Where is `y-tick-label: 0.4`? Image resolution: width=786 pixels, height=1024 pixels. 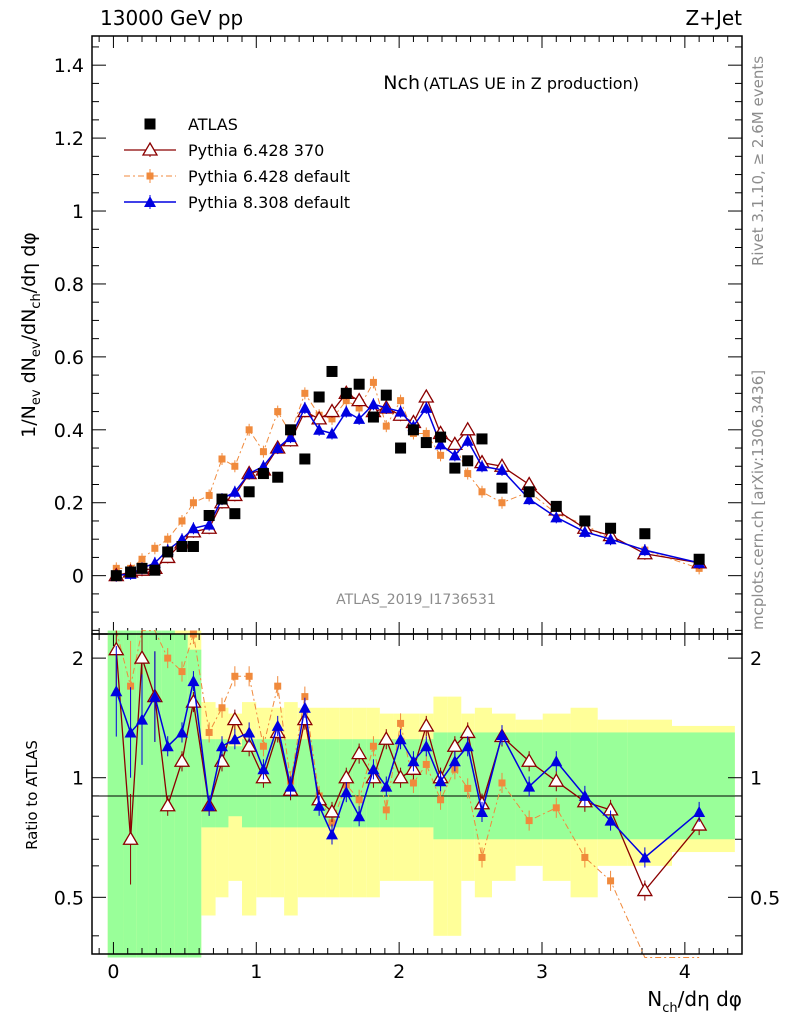
y-tick-label: 0.4 is located at coordinates (69, 431).